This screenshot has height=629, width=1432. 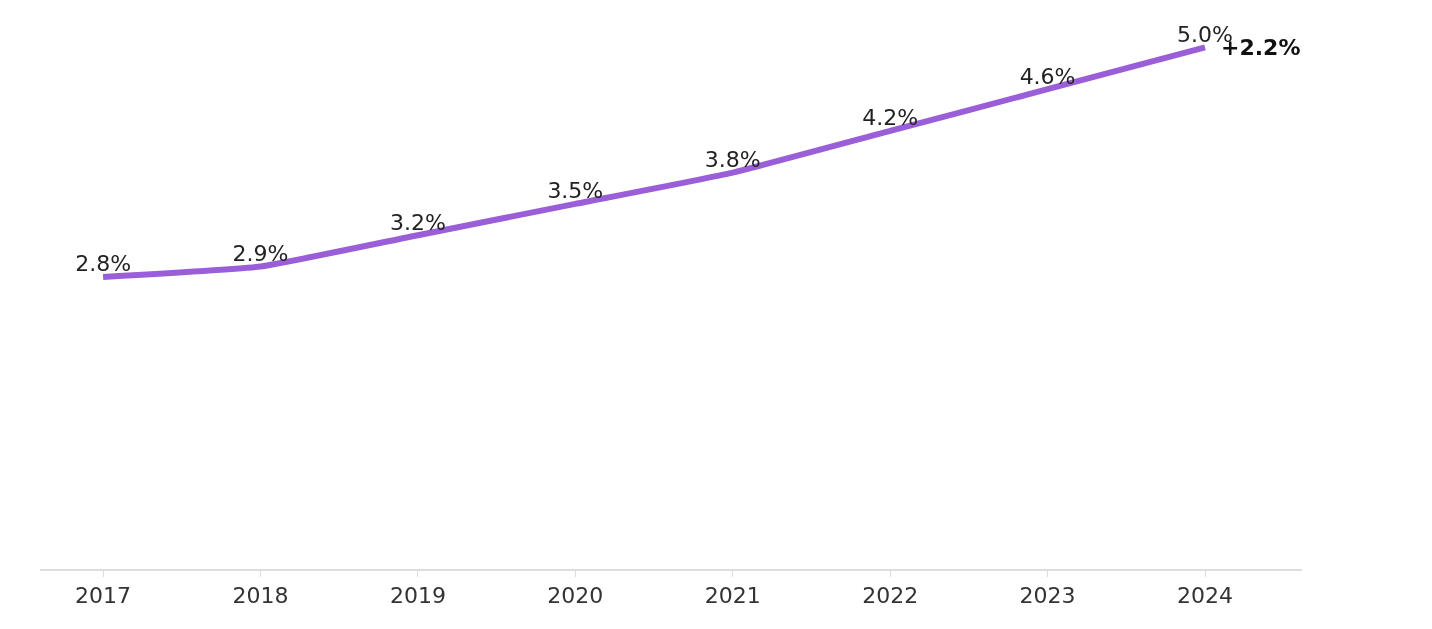 What do you see at coordinates (417, 222) in the screenshot?
I see `data-label: 3.2%` at bounding box center [417, 222].